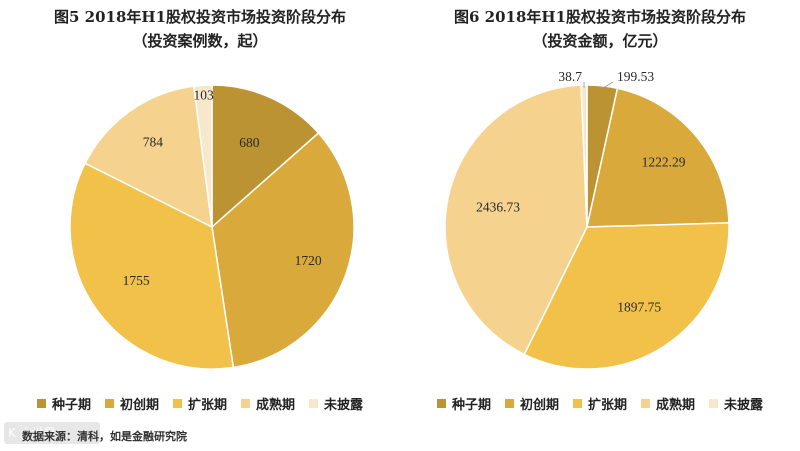 The width and height of the screenshot is (800, 451). I want to click on data-label-mature: 2436.73, so click(498, 206).